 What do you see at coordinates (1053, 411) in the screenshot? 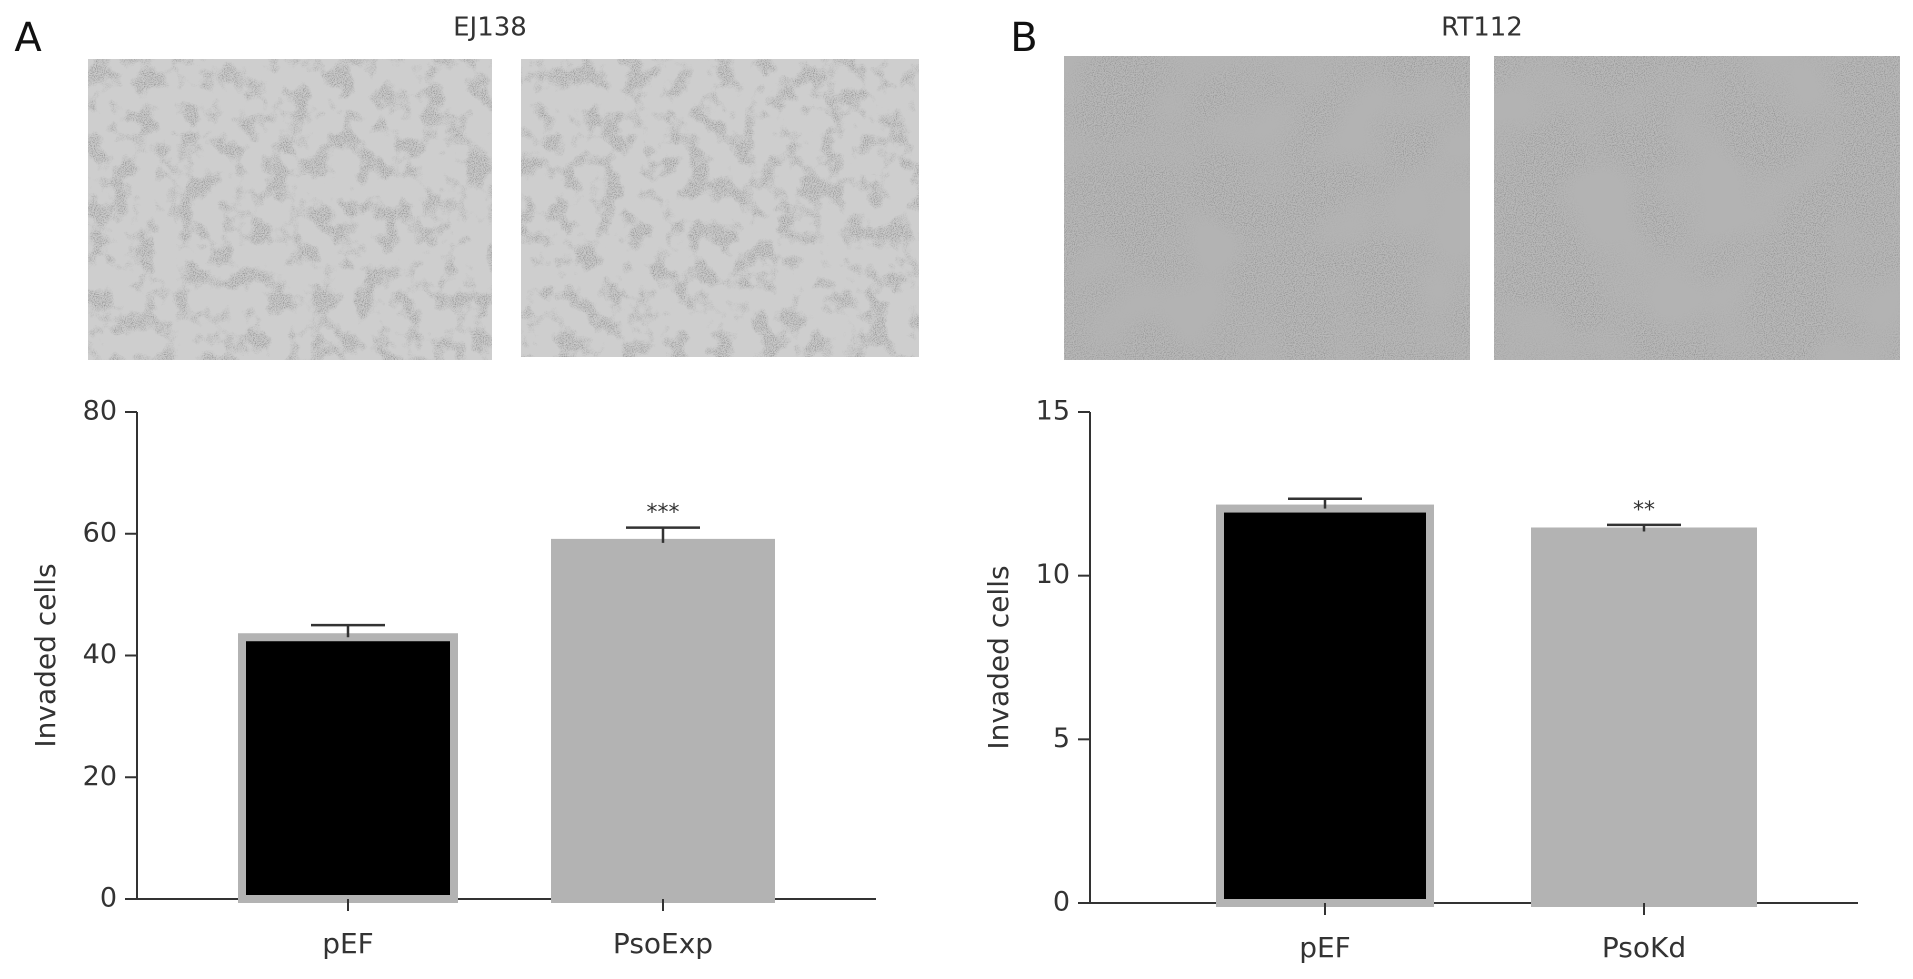
I see `y-tick-label: 15` at bounding box center [1053, 411].